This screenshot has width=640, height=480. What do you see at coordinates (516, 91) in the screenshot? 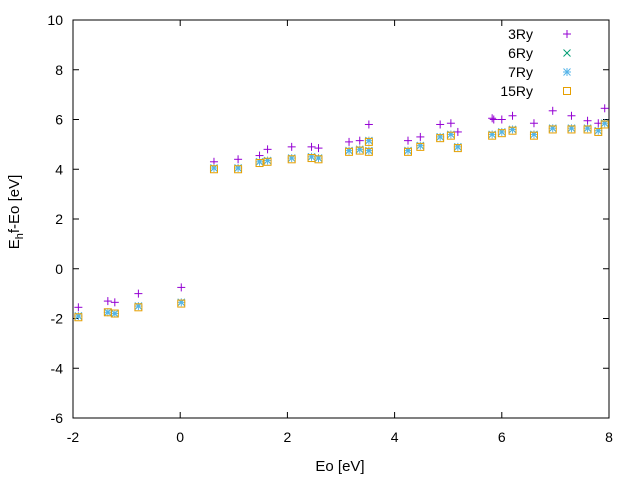
I see `legend-label: 15Ry` at bounding box center [516, 91].